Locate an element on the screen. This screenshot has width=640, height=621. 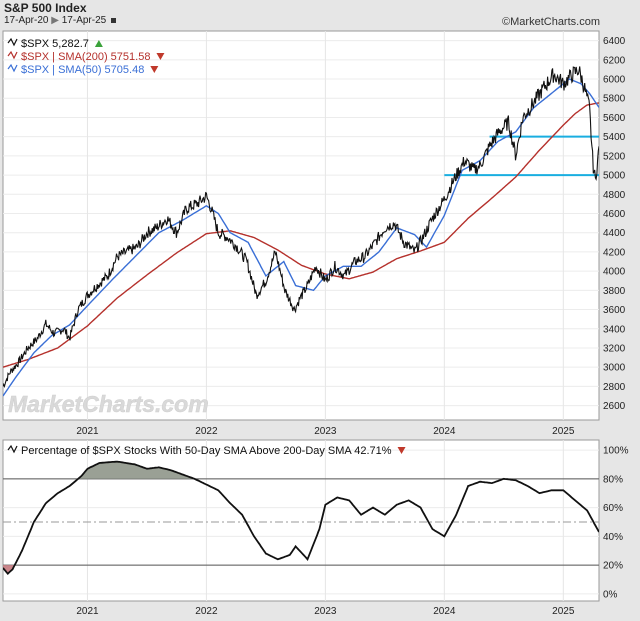
price-y-tick: 6400 is located at coordinates (614, 41).